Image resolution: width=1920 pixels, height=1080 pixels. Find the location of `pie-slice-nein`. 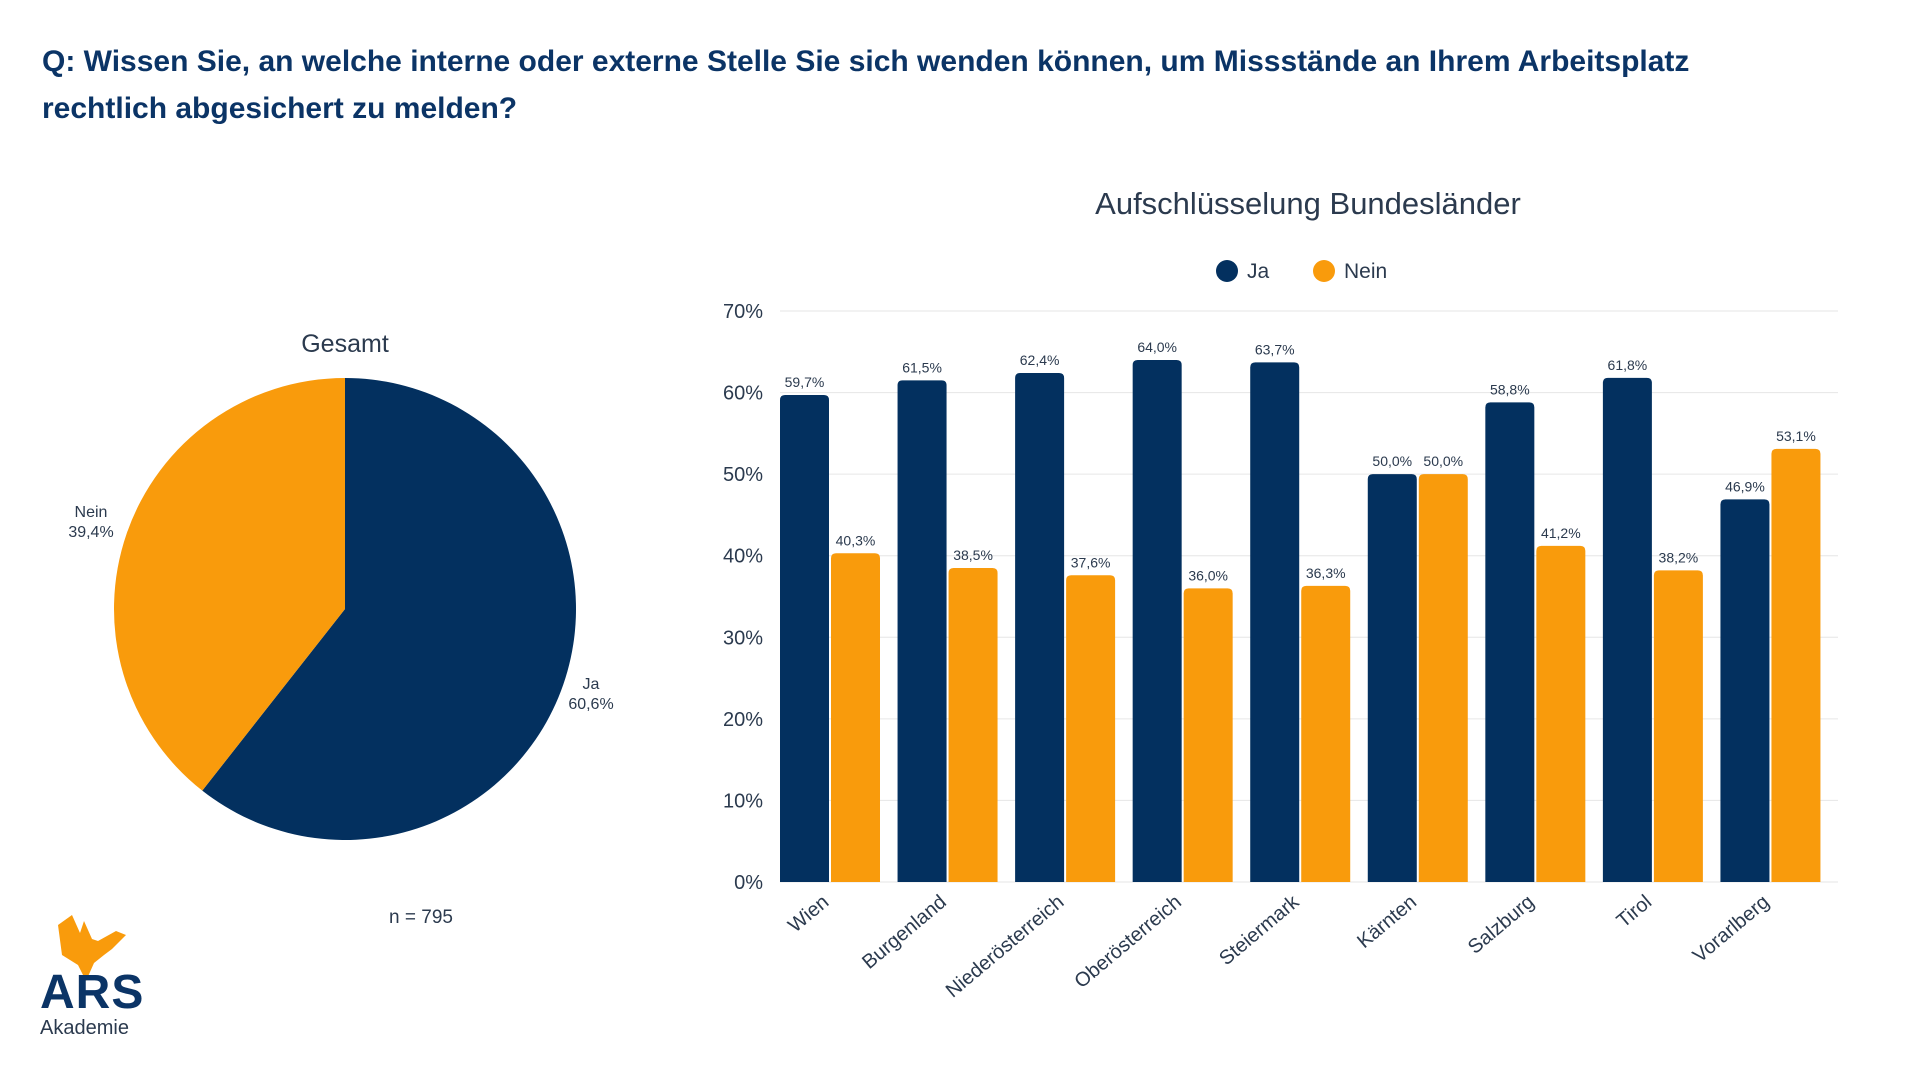

pie-slice-nein is located at coordinates (229, 584).